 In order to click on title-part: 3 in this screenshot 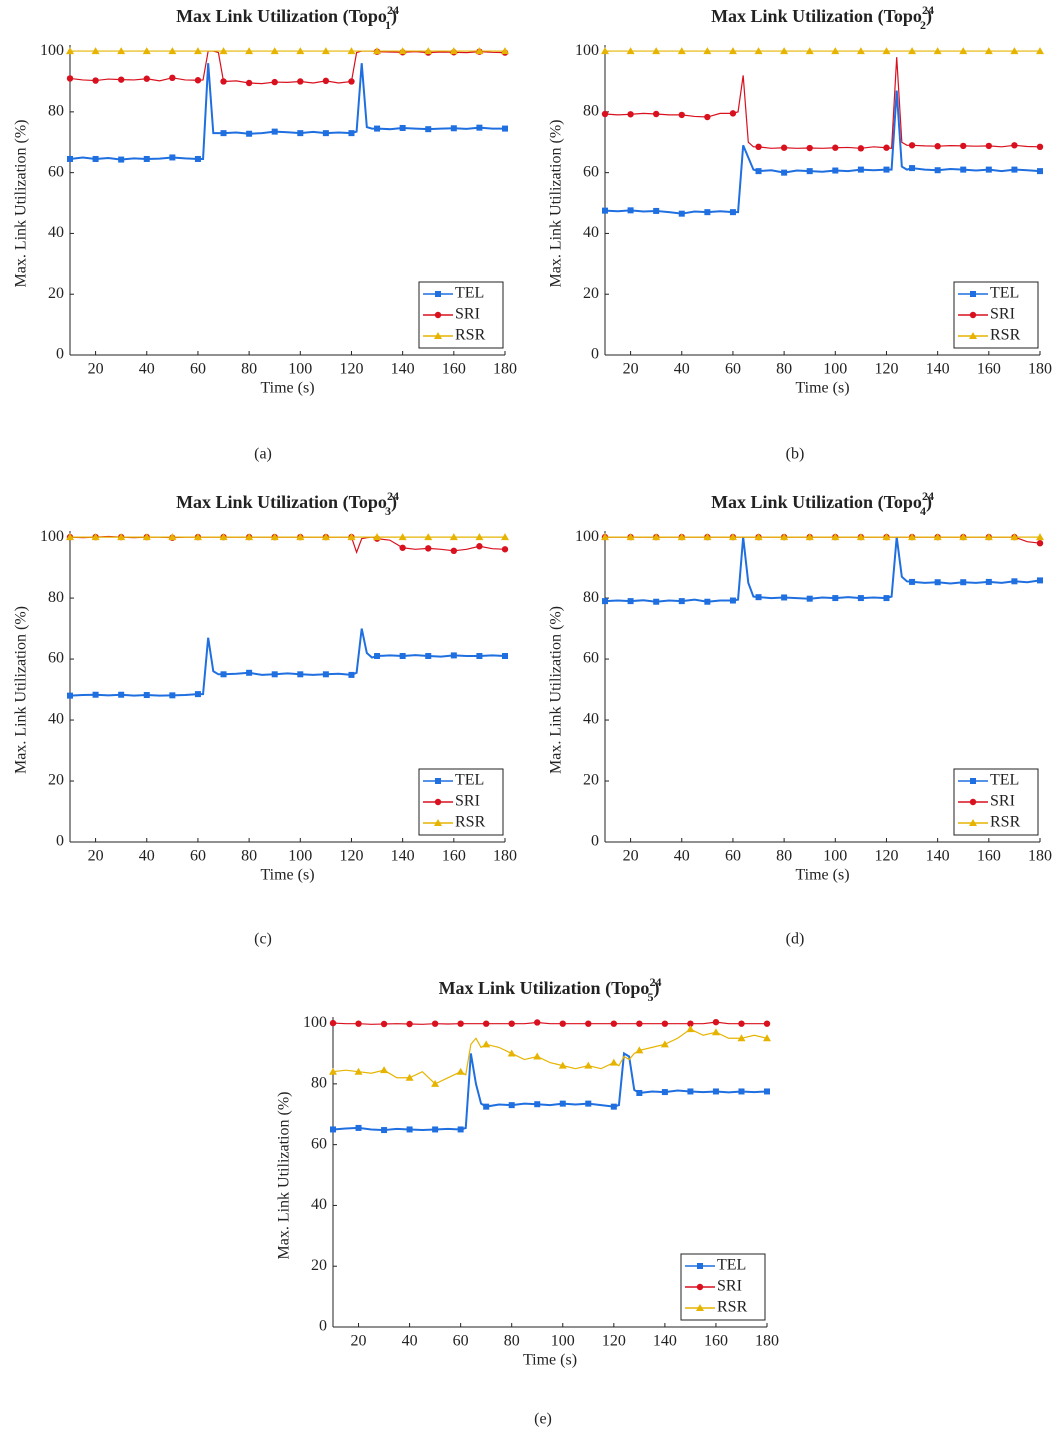, I will do `click(388, 511)`.